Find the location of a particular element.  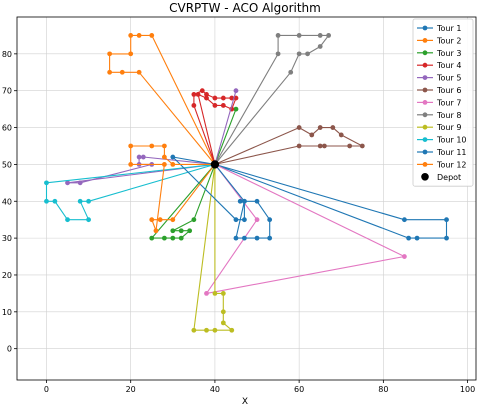

tour-2-line is located at coordinates (162, 99).